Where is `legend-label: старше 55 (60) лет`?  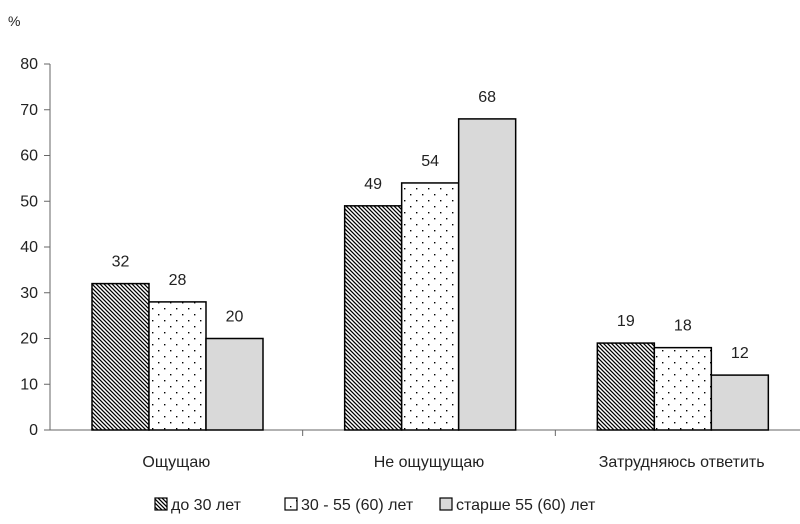 legend-label: старше 55 (60) лет is located at coordinates (526, 505).